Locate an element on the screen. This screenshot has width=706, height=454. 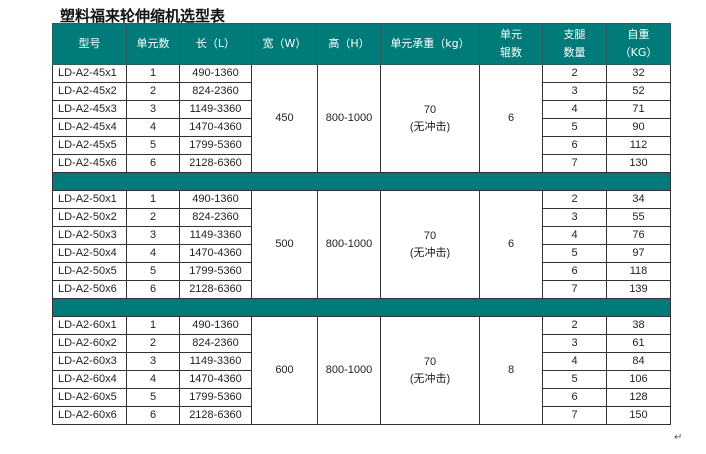
legs-cell: 3 is located at coordinates (574, 217).